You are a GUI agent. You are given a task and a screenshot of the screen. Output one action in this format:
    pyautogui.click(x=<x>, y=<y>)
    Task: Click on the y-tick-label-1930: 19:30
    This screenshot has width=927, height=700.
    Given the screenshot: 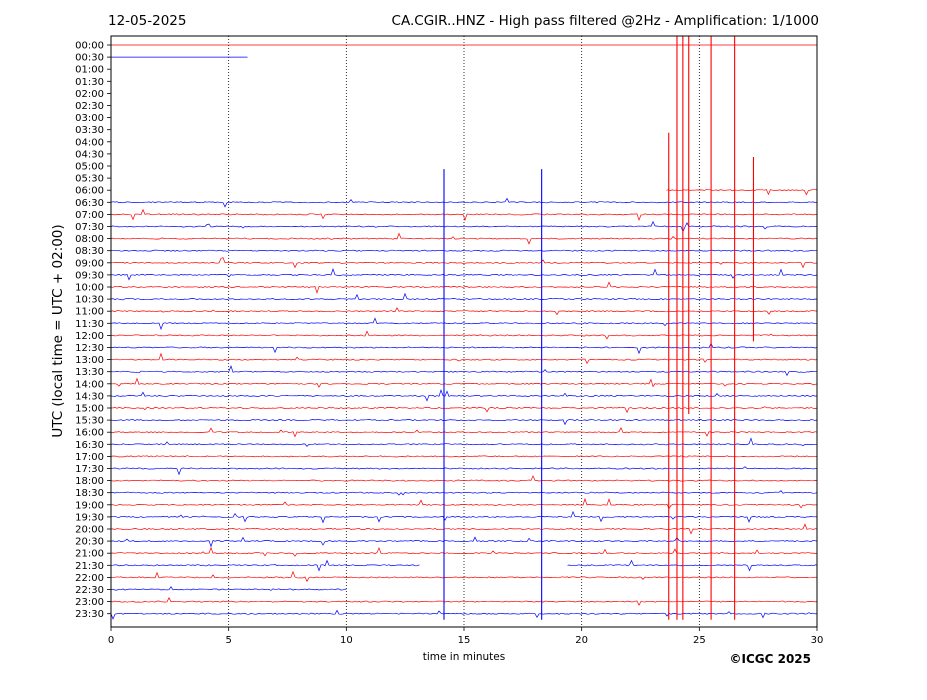 What is the action you would take?
    pyautogui.click(x=89, y=517)
    